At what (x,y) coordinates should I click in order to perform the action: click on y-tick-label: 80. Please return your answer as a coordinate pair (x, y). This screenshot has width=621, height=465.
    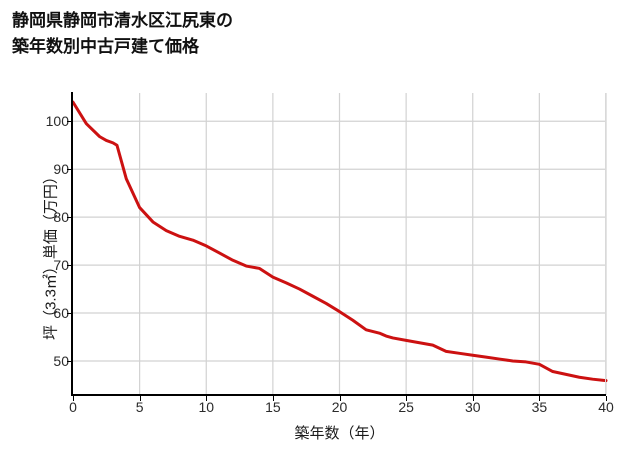
    Looking at the image, I should click on (61, 217).